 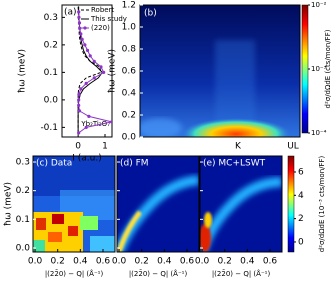 What do you see at coordinates (301, 196) in the screenshot?
I see `colorbar-tick-label: 4` at bounding box center [301, 196].